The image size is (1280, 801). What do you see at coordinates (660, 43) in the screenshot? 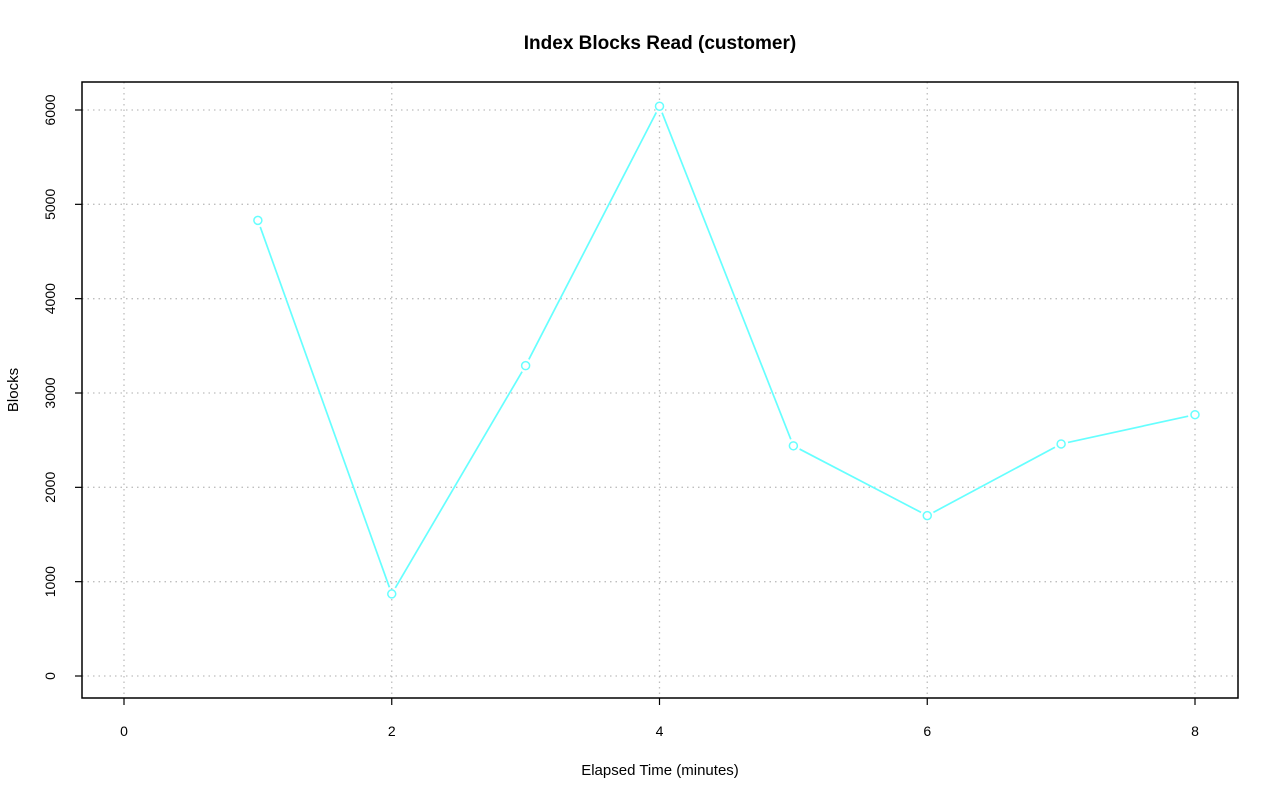
I see `chart-title: Index Blocks Read (customer)` at bounding box center [660, 43].